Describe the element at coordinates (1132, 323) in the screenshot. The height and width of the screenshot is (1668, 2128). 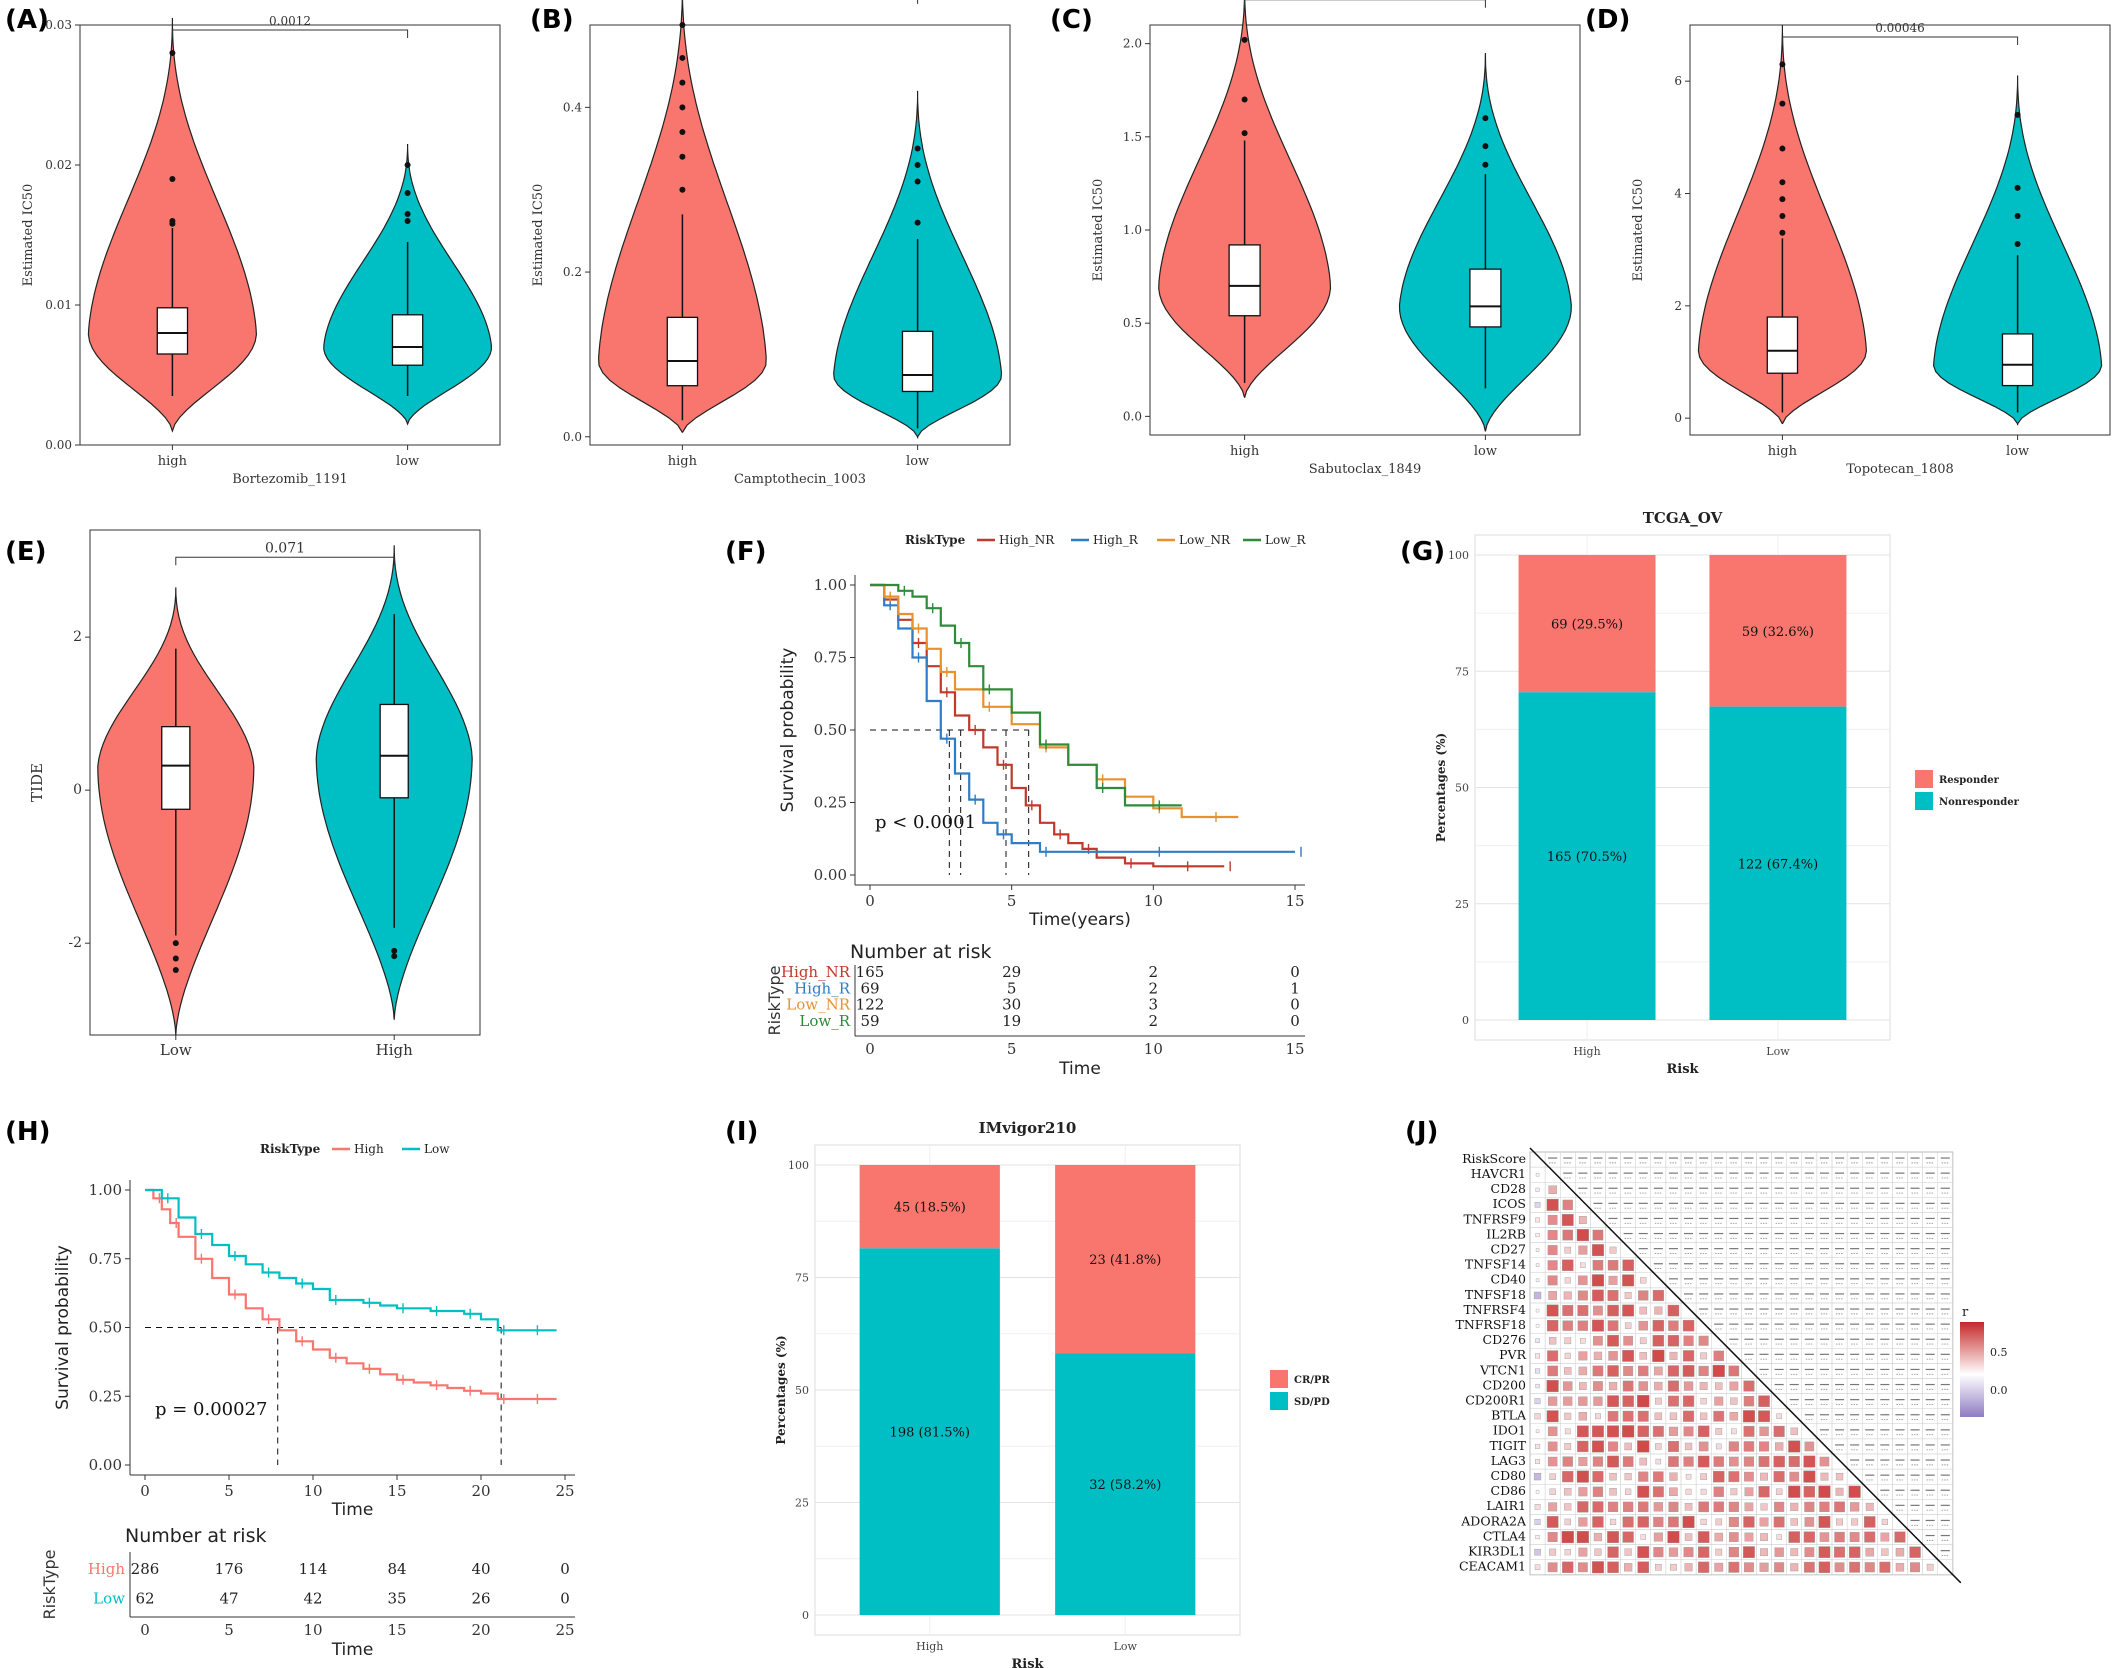
I see `y-tick-label: 0.5` at that location.